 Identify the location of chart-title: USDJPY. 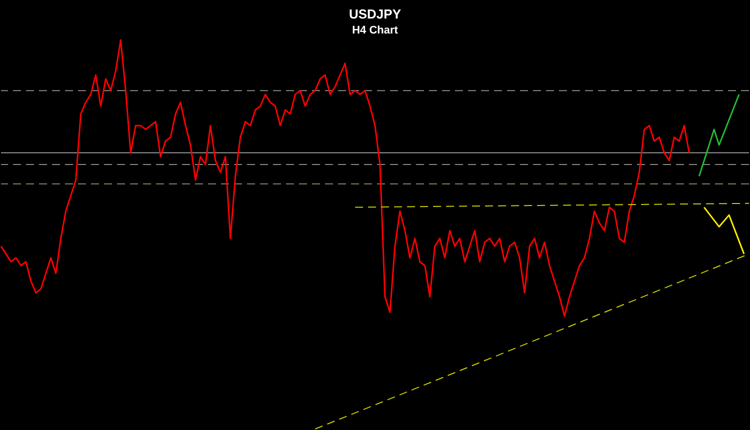
(375, 14).